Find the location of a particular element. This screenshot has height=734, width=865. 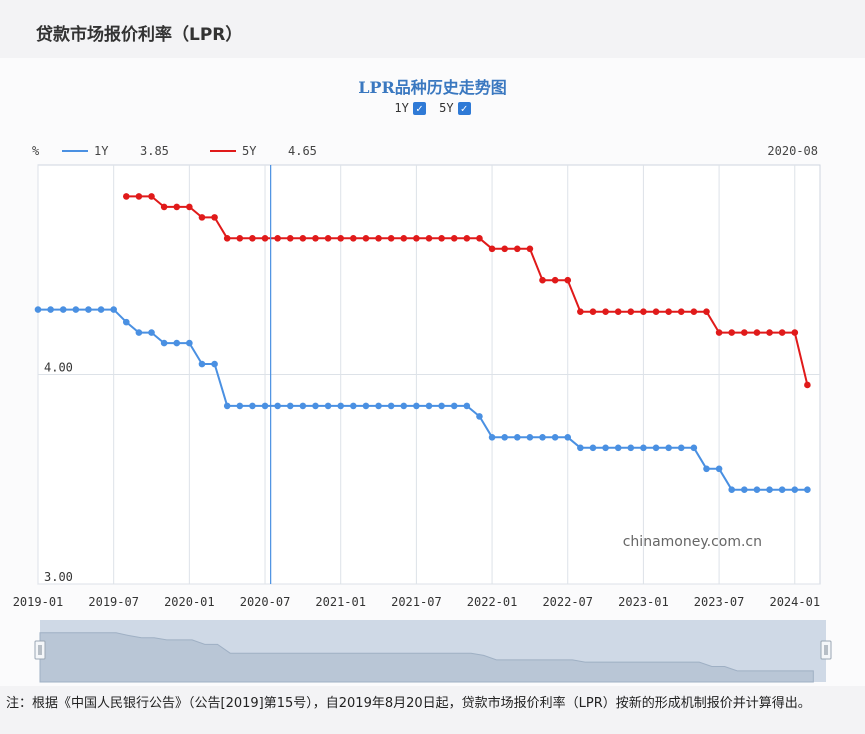

x-tick-label: 2019-01 is located at coordinates (38, 602).